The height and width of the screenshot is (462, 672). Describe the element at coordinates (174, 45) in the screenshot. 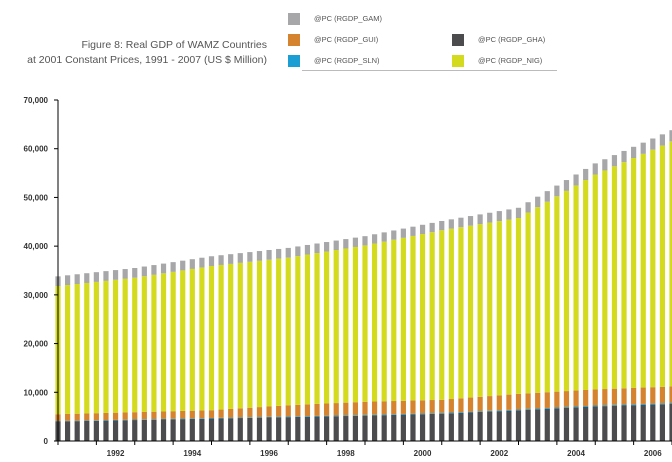

I see `chart-title-line-1: Figure 8: Real GDP of WAMZ Countries` at that location.